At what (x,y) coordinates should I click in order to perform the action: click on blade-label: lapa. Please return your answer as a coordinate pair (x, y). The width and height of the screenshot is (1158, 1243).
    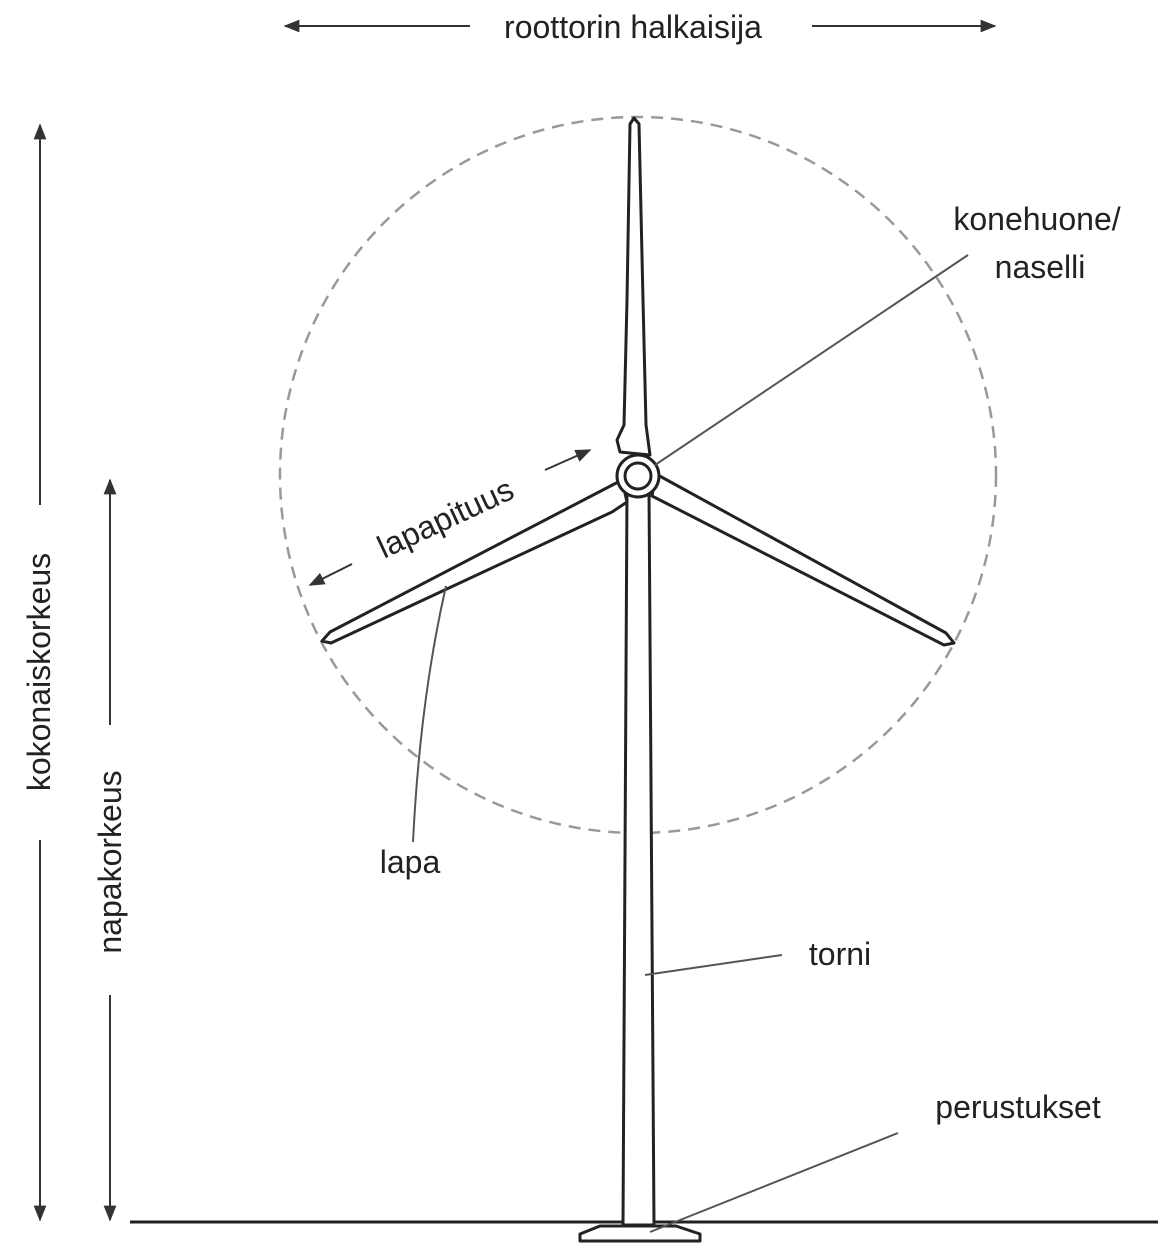
    Looking at the image, I should click on (410, 862).